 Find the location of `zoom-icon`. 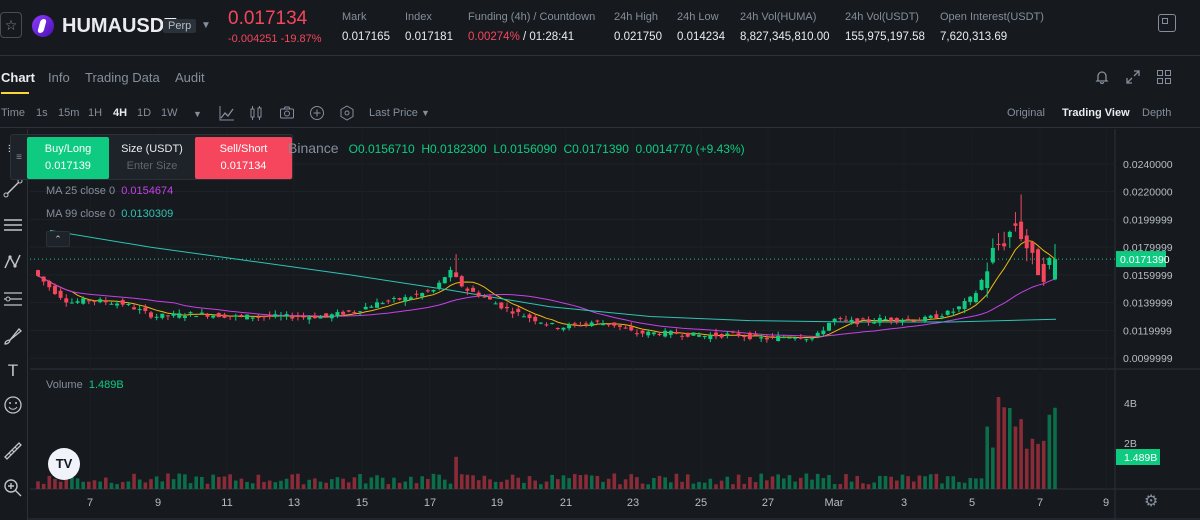

zoom-icon is located at coordinates (13, 489).